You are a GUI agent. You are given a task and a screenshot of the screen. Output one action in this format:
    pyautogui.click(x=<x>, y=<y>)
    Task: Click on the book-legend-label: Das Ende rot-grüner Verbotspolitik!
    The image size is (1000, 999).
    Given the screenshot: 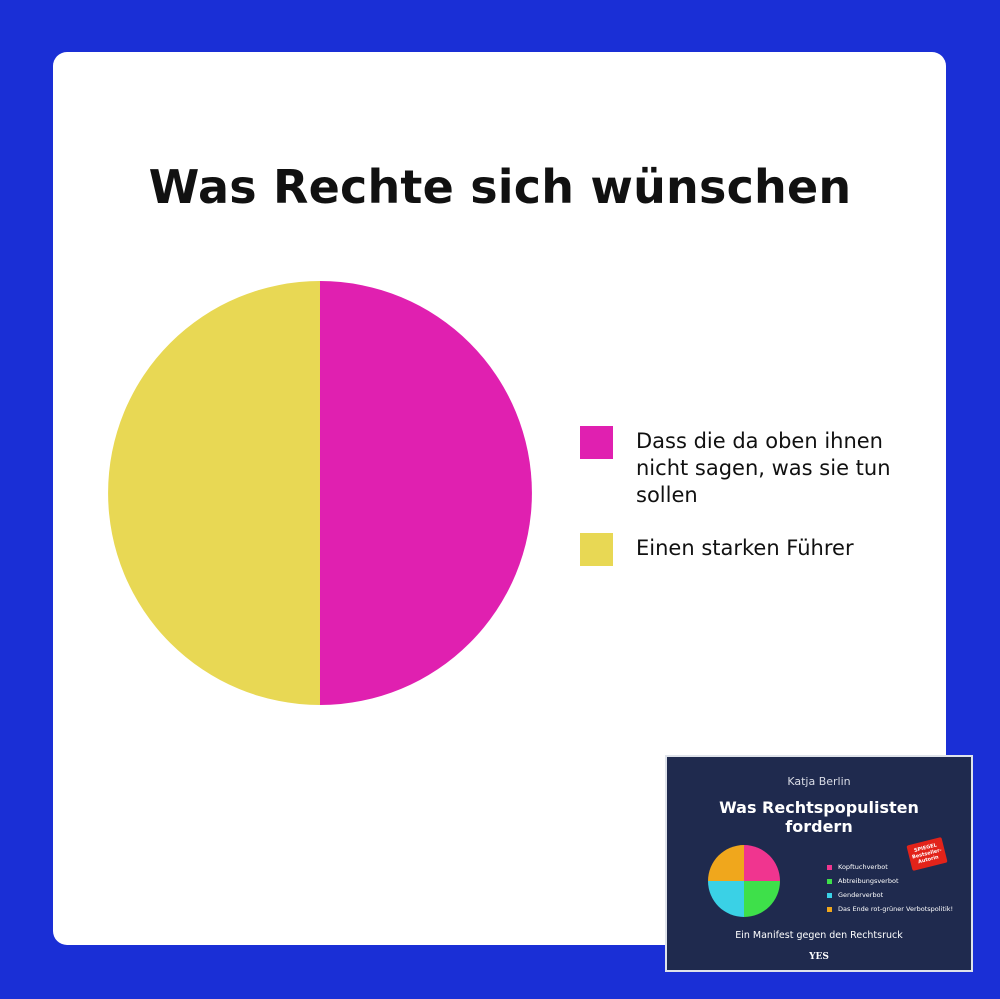 What is the action you would take?
    pyautogui.click(x=896, y=909)
    